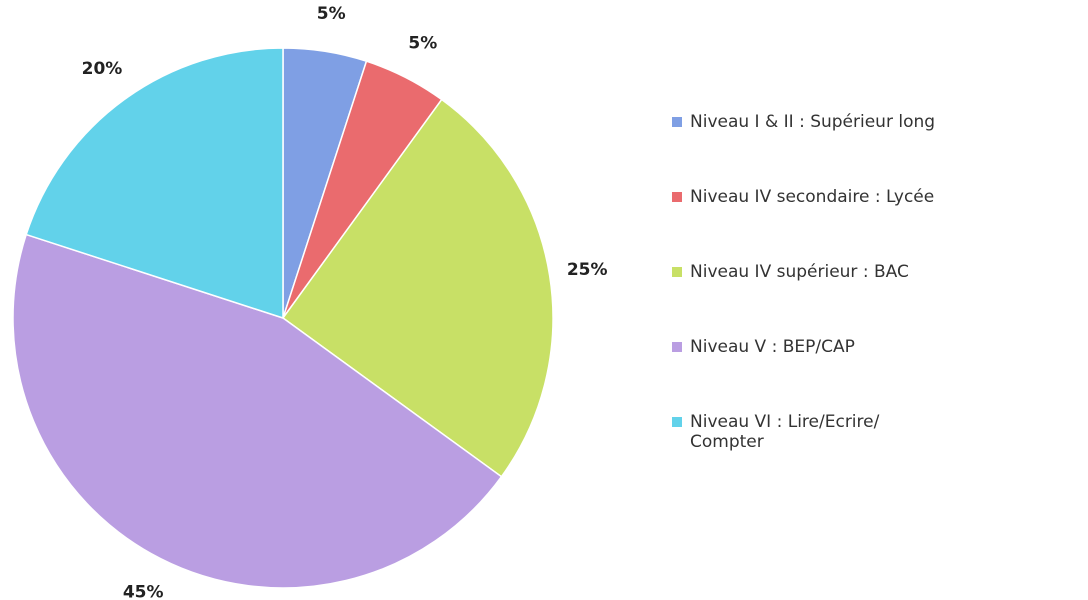 The width and height of the screenshot is (1088, 600). I want to click on legend-item: Niveau IV secondaire : Lycée, so click(806, 224).